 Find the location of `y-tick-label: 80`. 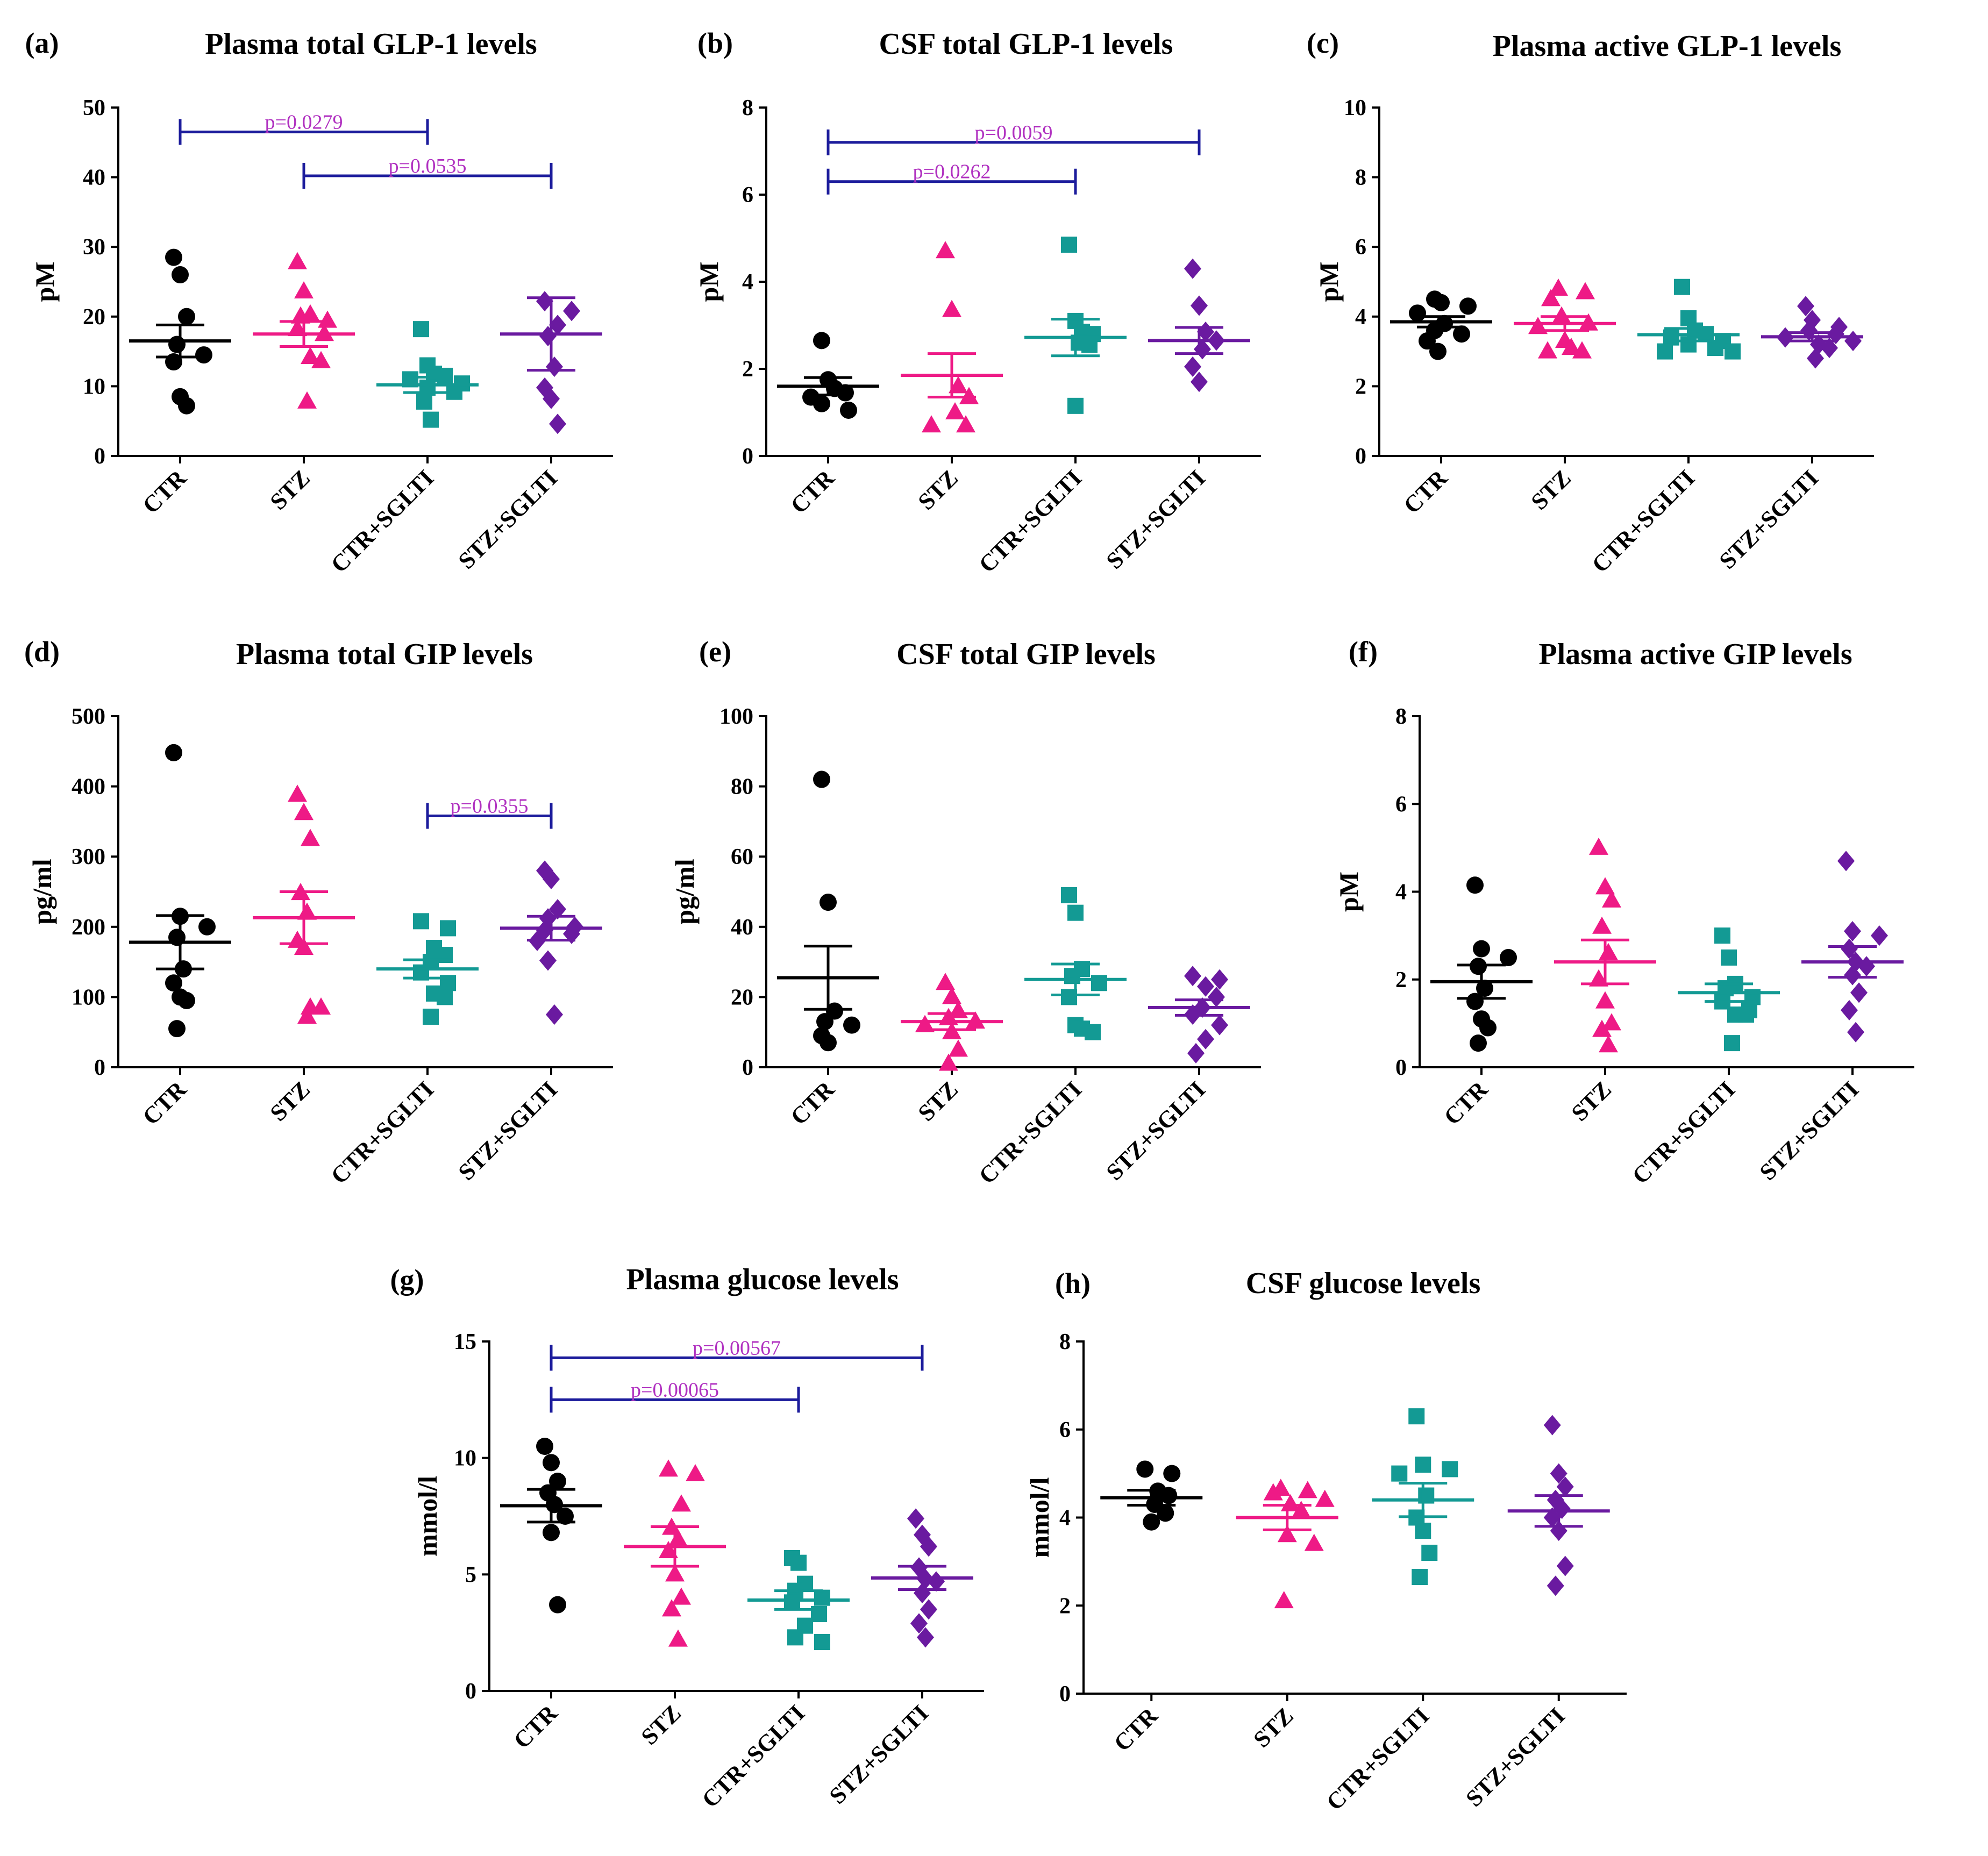

y-tick-label: 80 is located at coordinates (742, 787).